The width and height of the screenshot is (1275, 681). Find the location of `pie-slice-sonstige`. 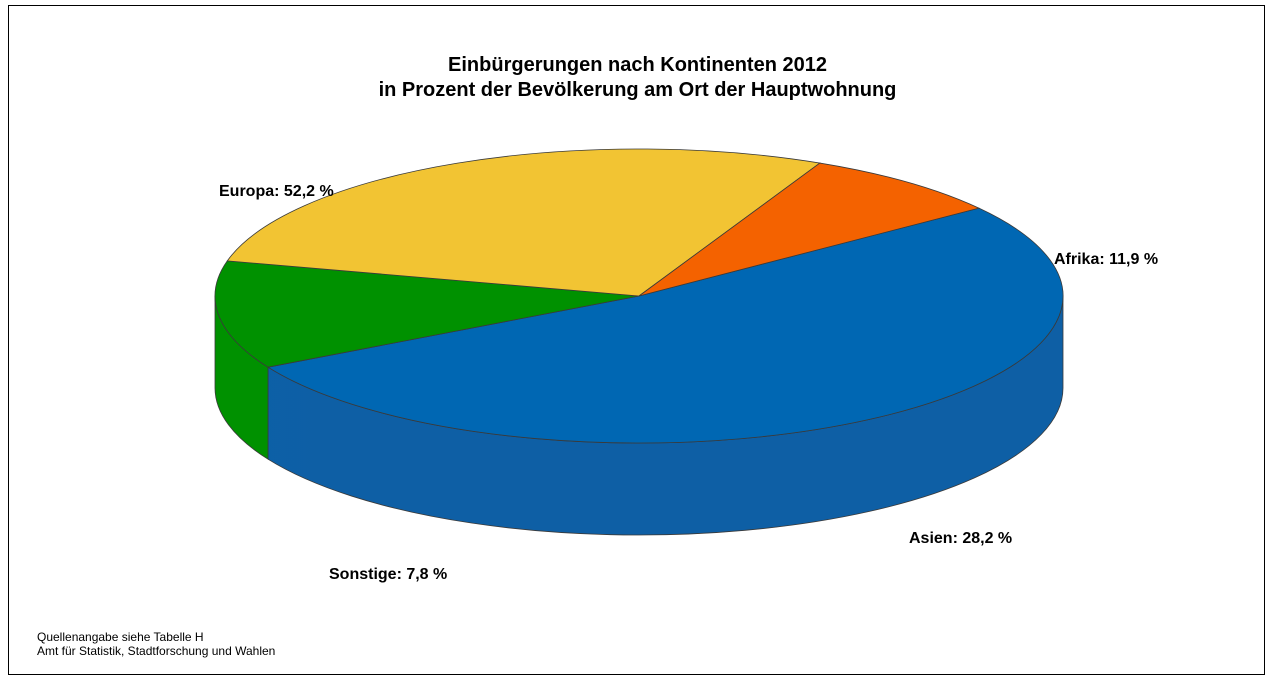

pie-slice-sonstige is located at coordinates (809, 229).